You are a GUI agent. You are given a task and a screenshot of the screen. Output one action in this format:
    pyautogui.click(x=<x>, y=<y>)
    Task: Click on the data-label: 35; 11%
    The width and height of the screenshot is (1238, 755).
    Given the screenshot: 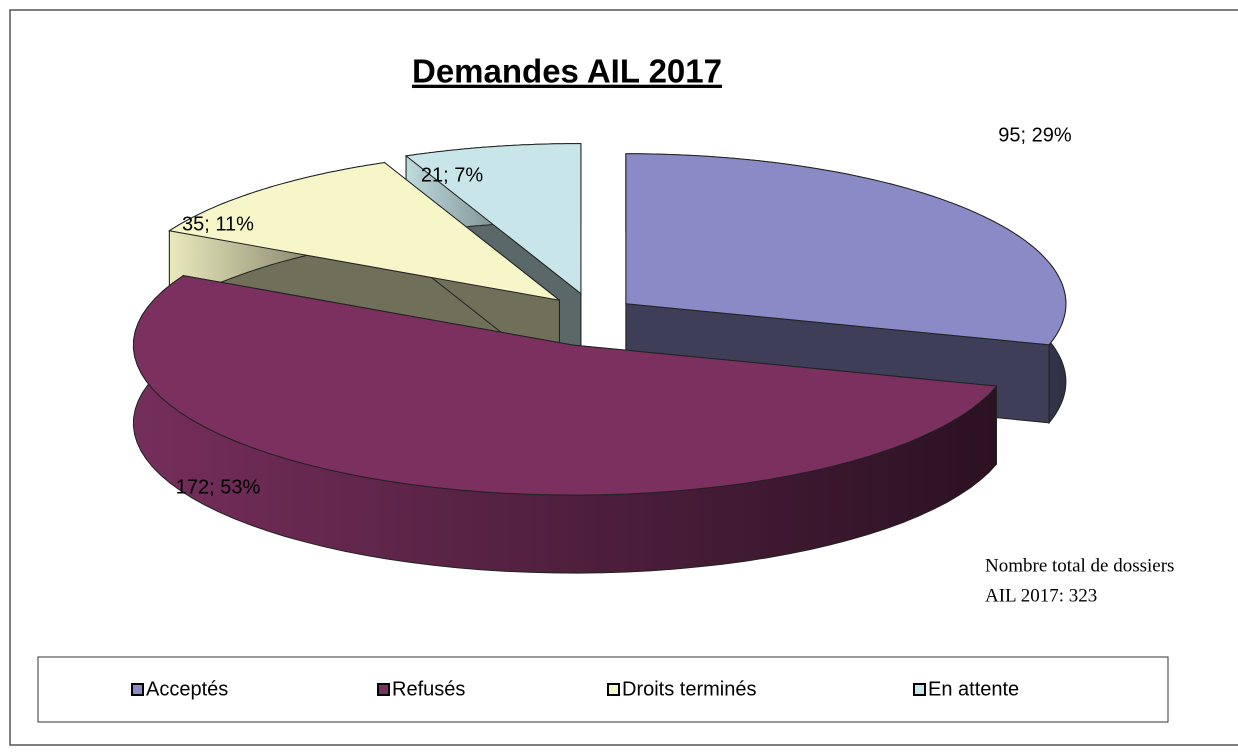 What is the action you would take?
    pyautogui.click(x=218, y=224)
    